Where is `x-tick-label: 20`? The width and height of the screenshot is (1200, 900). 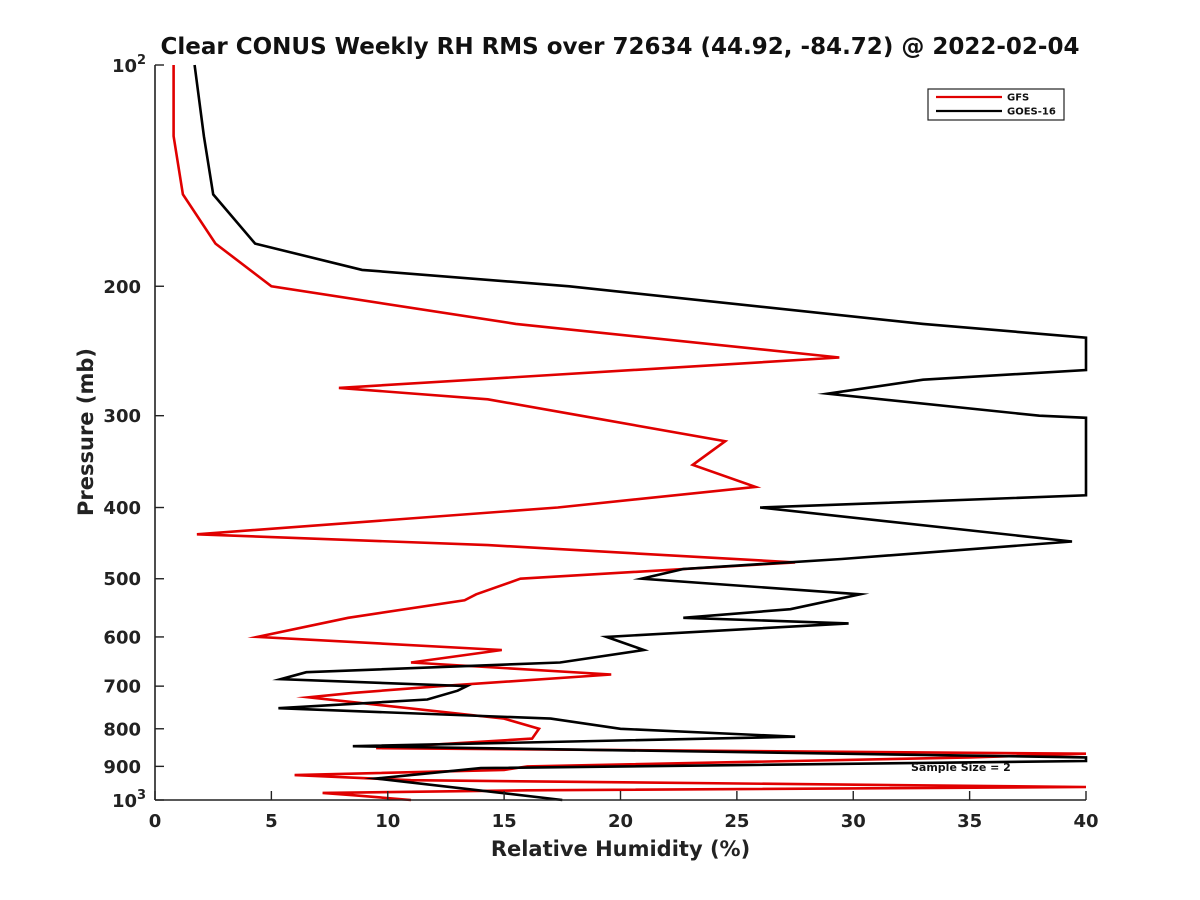
x-tick-label: 20 is located at coordinates (620, 821).